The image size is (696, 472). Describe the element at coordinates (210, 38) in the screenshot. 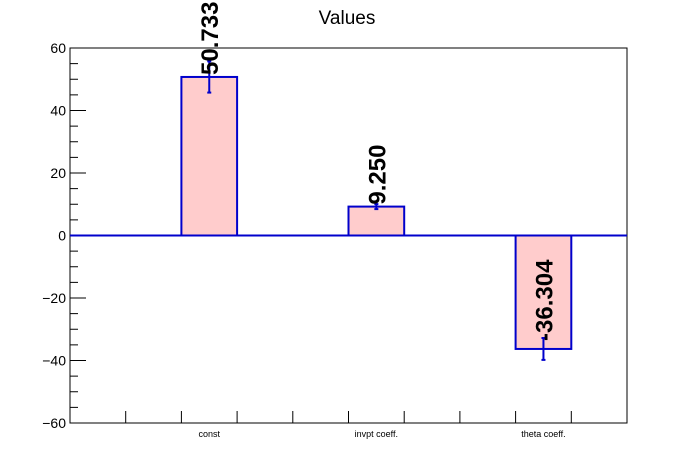

I see `value-label: 50.733` at that location.